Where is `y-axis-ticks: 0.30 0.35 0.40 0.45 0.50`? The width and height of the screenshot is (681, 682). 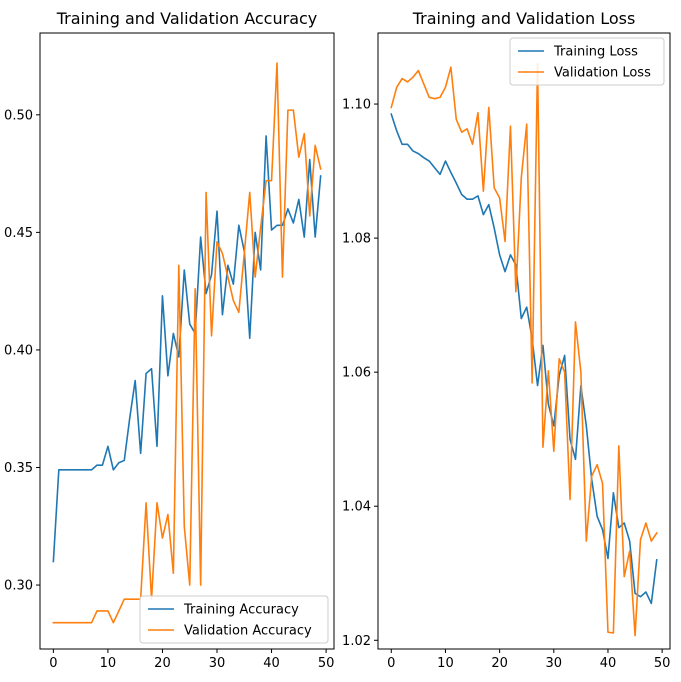
y-axis-ticks: 0.30 0.35 0.40 0.45 0.50 is located at coordinates (22, 351).